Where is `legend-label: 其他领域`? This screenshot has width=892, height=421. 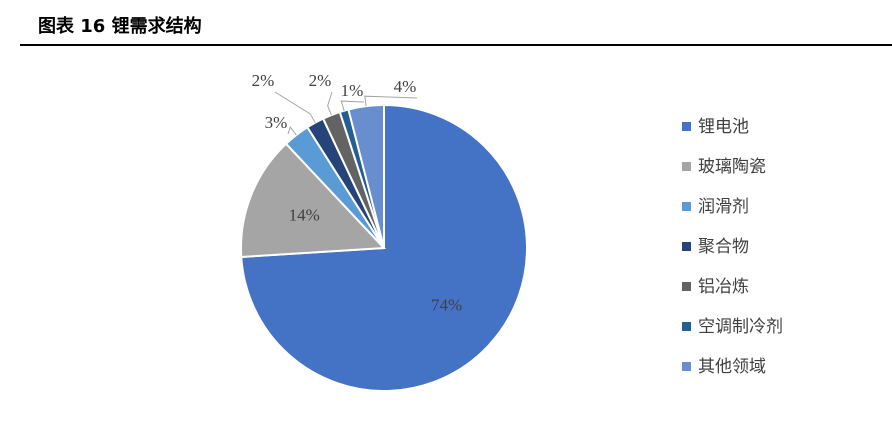 legend-label: 其他领域 is located at coordinates (732, 367).